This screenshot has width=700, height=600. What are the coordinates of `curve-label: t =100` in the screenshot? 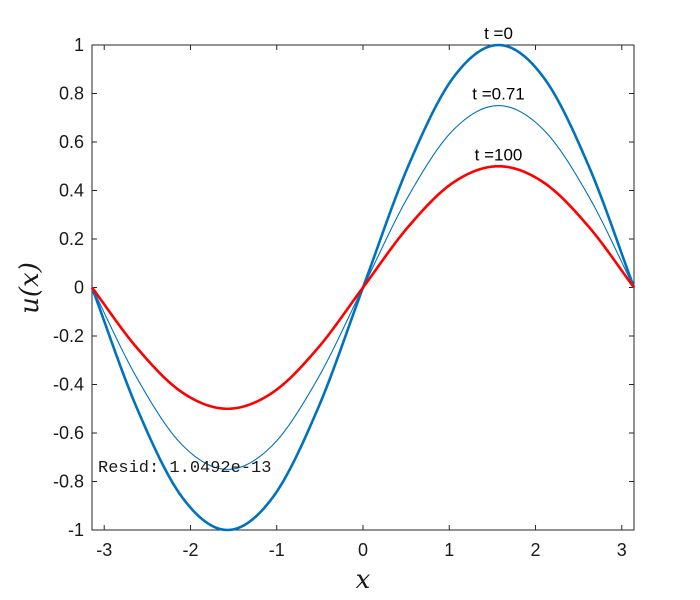 It's located at (499, 154).